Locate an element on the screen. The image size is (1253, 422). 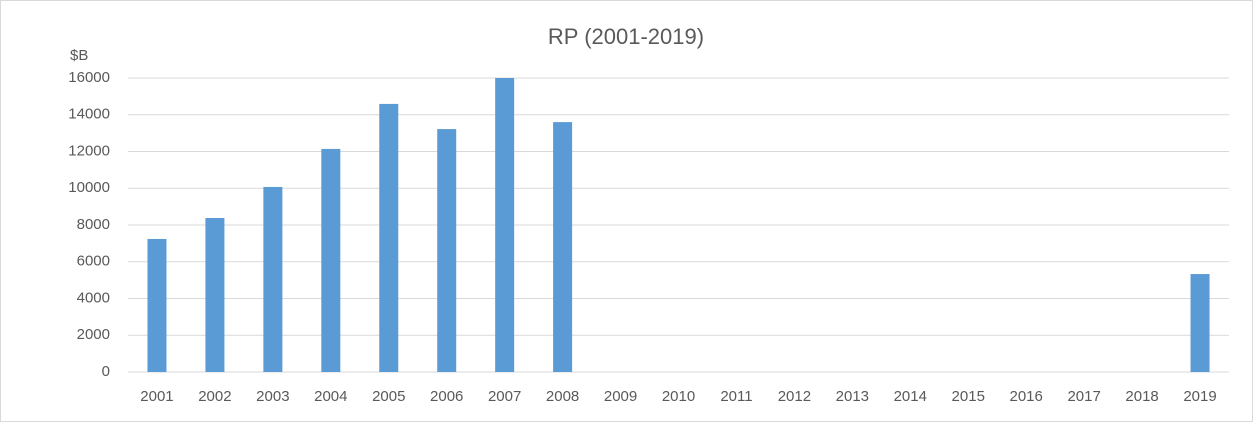
x-tick-label: 2005 is located at coordinates (388, 396).